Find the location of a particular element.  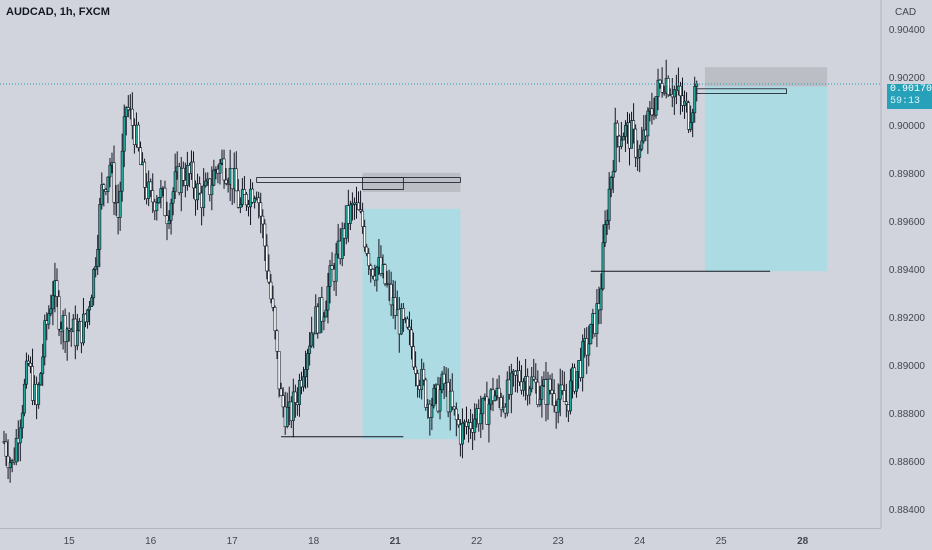

stop-zone is located at coordinates (766, 77).